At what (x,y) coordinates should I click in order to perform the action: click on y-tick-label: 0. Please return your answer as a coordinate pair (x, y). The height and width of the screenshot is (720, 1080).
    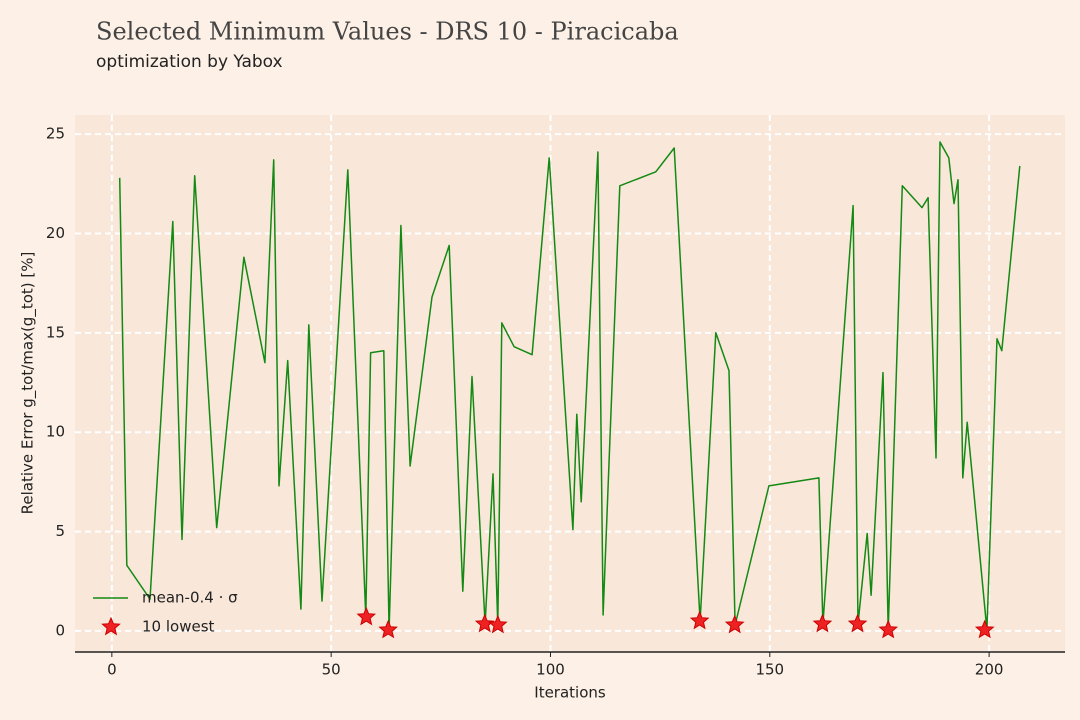
    Looking at the image, I should click on (60, 630).